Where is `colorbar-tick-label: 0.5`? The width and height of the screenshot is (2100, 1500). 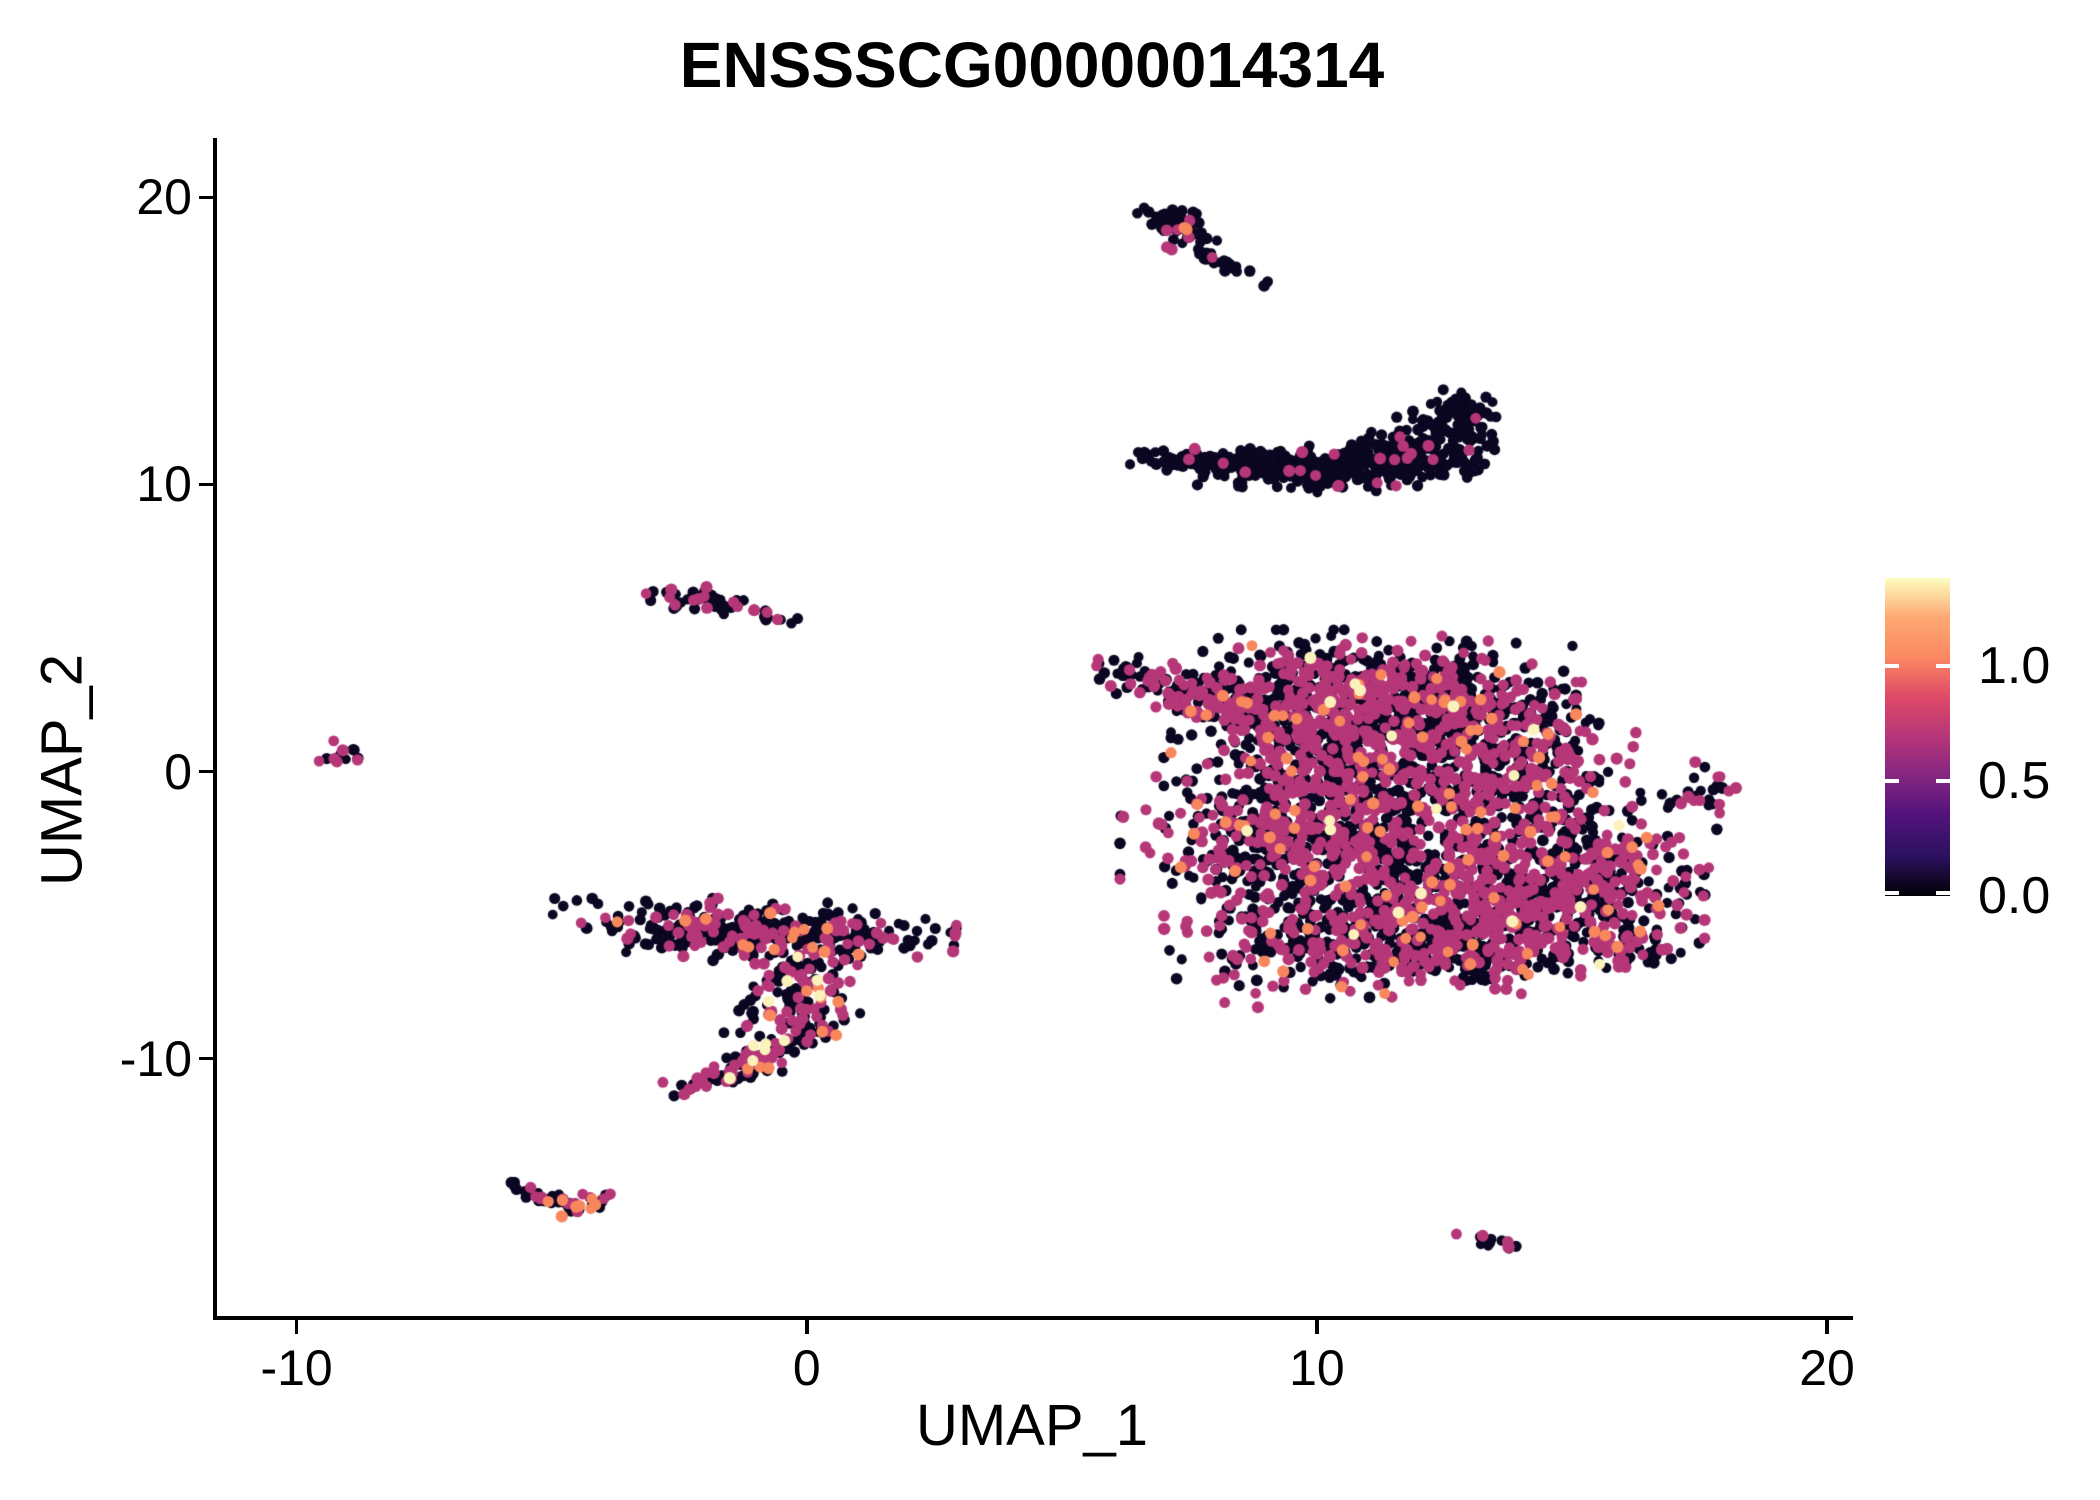 colorbar-tick-label: 0.5 is located at coordinates (2014, 780).